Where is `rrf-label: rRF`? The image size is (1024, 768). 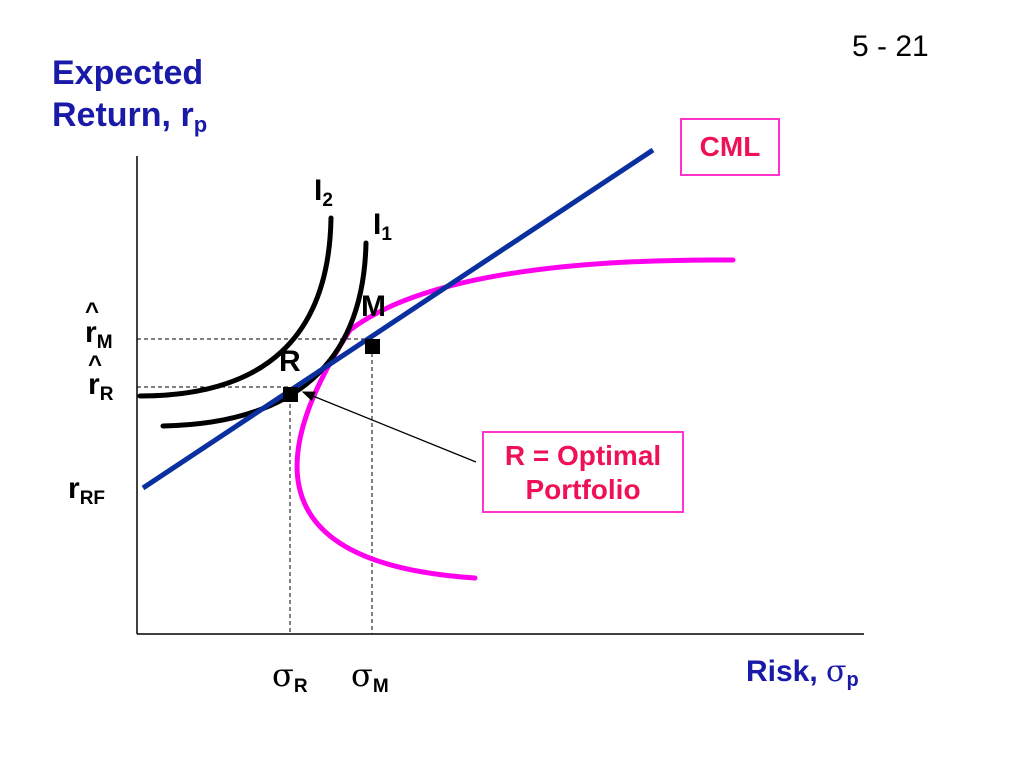
rrf-label: rRF is located at coordinates (87, 490).